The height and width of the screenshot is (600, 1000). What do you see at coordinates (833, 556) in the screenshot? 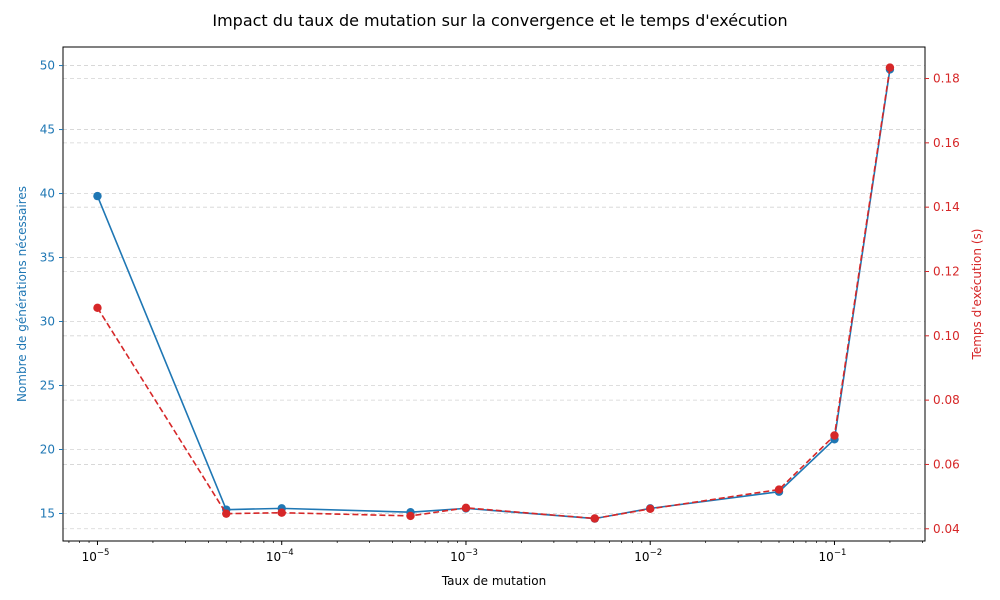
I see `x-tick-label: 10⁻¹` at bounding box center [833, 556].